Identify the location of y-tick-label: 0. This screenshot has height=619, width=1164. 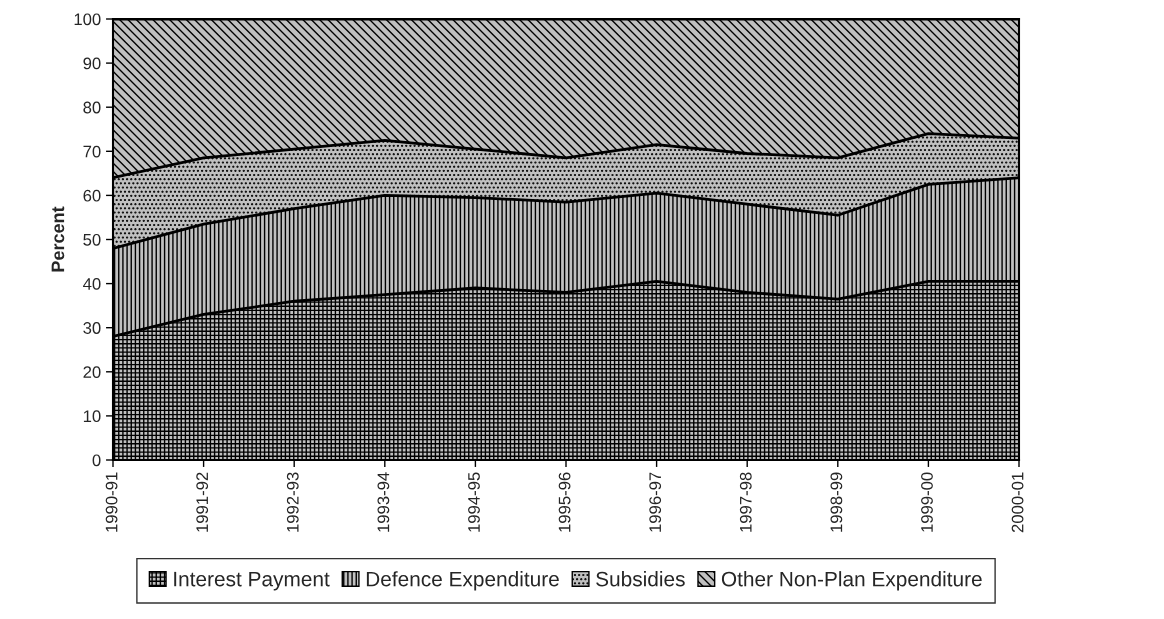
(96, 460).